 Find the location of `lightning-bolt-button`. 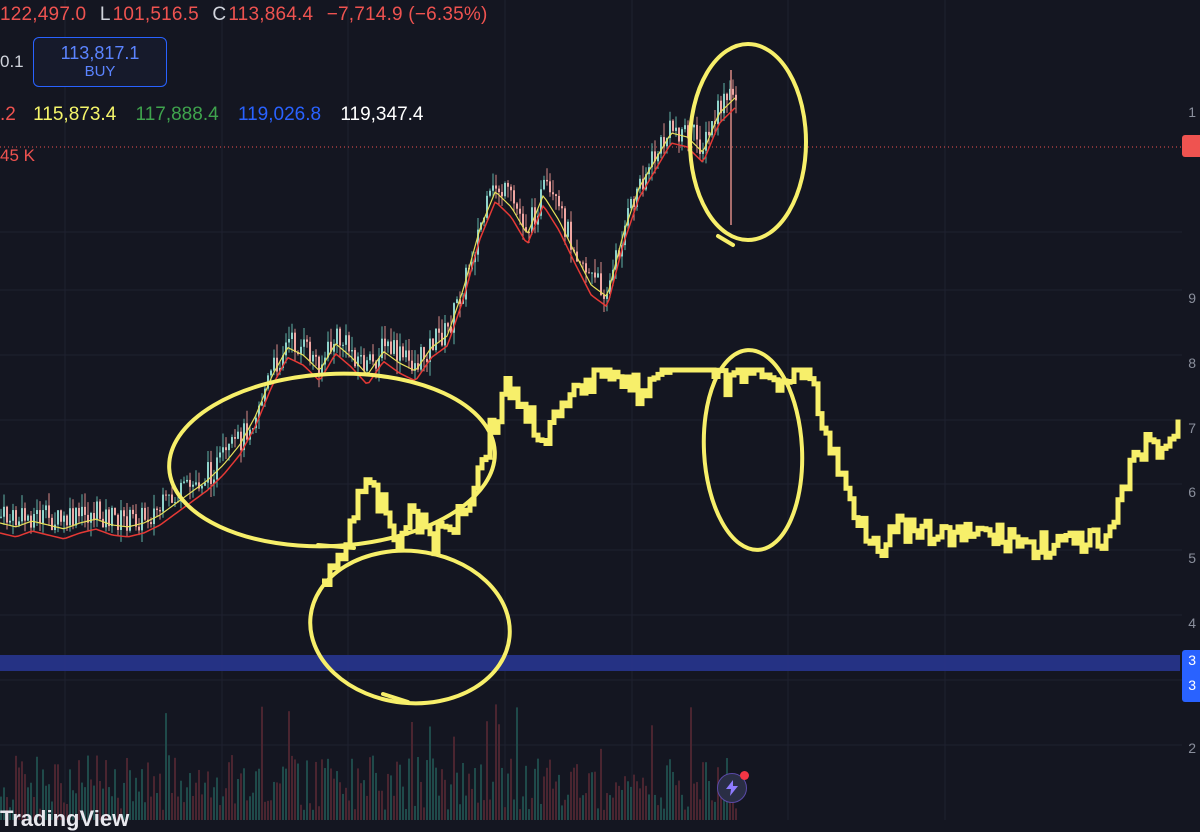

lightning-bolt-button is located at coordinates (733, 787).